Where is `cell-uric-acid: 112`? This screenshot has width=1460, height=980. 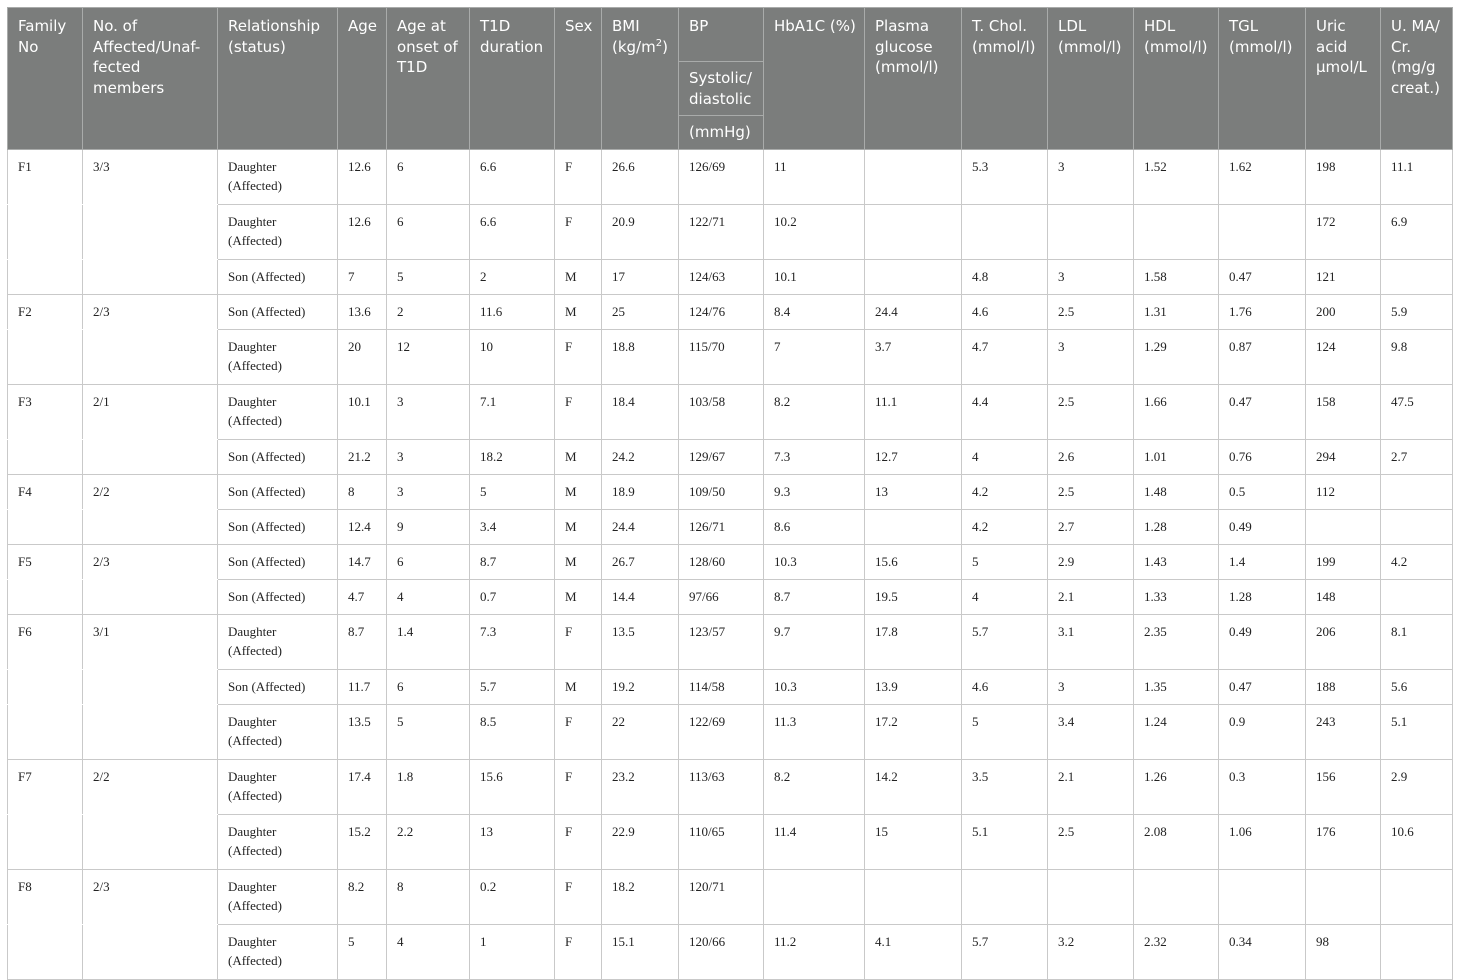 cell-uric-acid: 112 is located at coordinates (1343, 491).